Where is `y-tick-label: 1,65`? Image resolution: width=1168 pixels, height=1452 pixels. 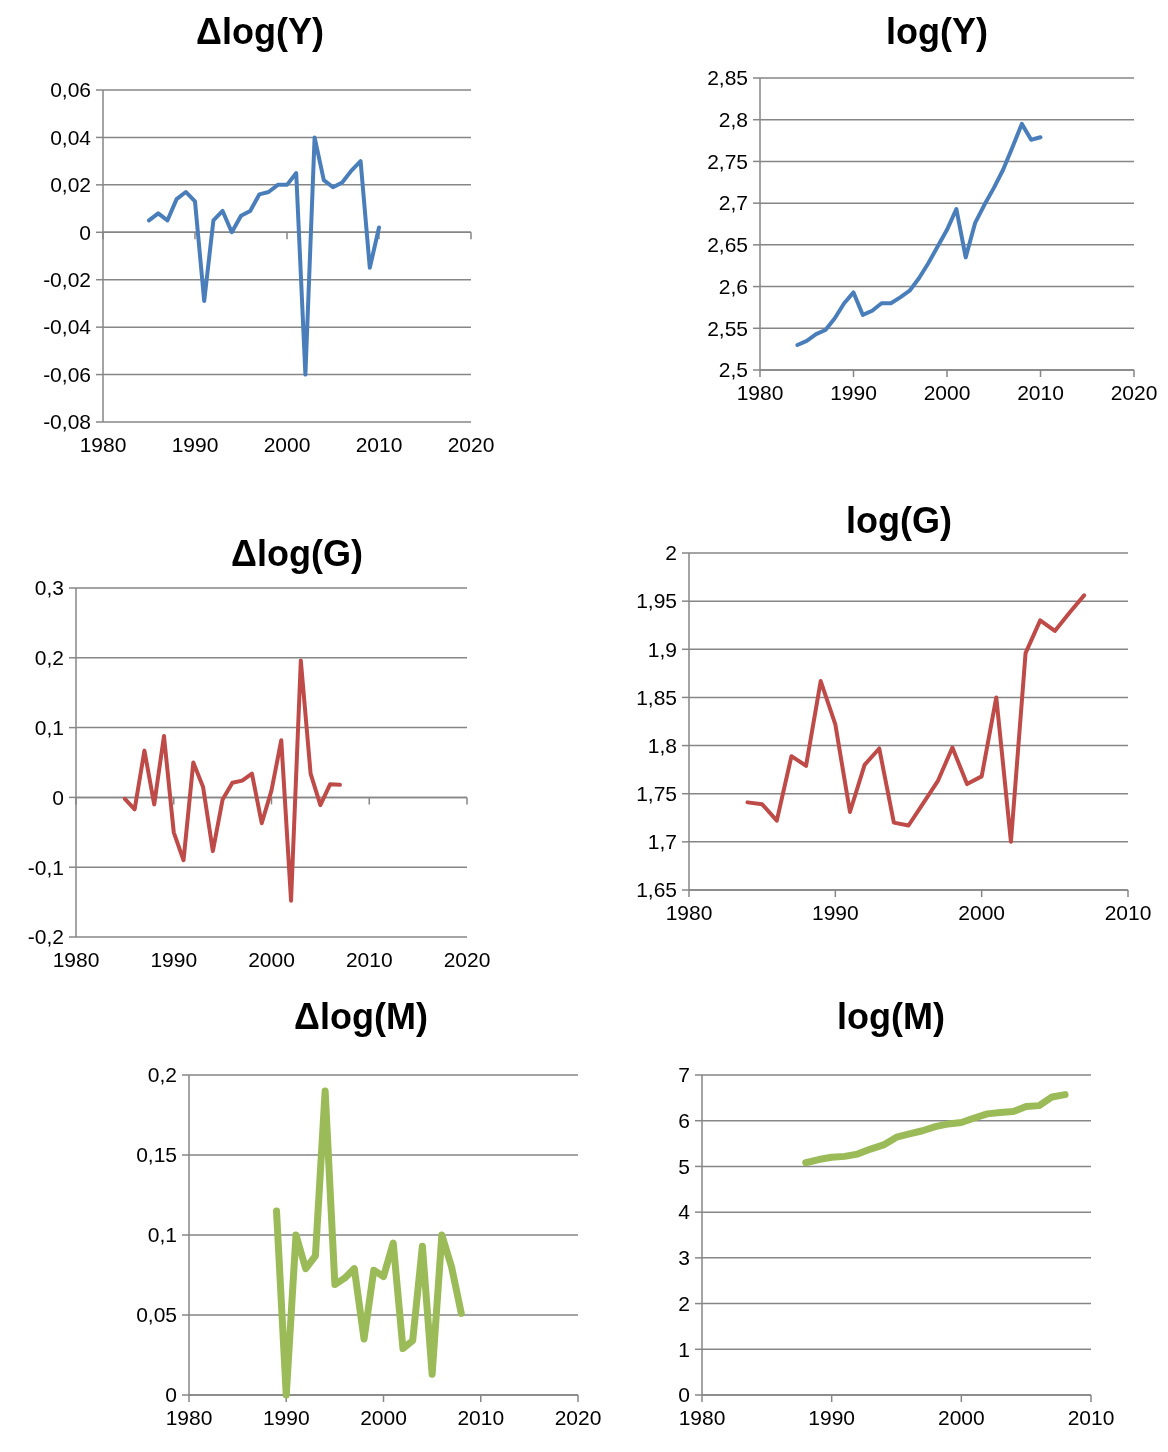
y-tick-label: 1,65 is located at coordinates (656, 890).